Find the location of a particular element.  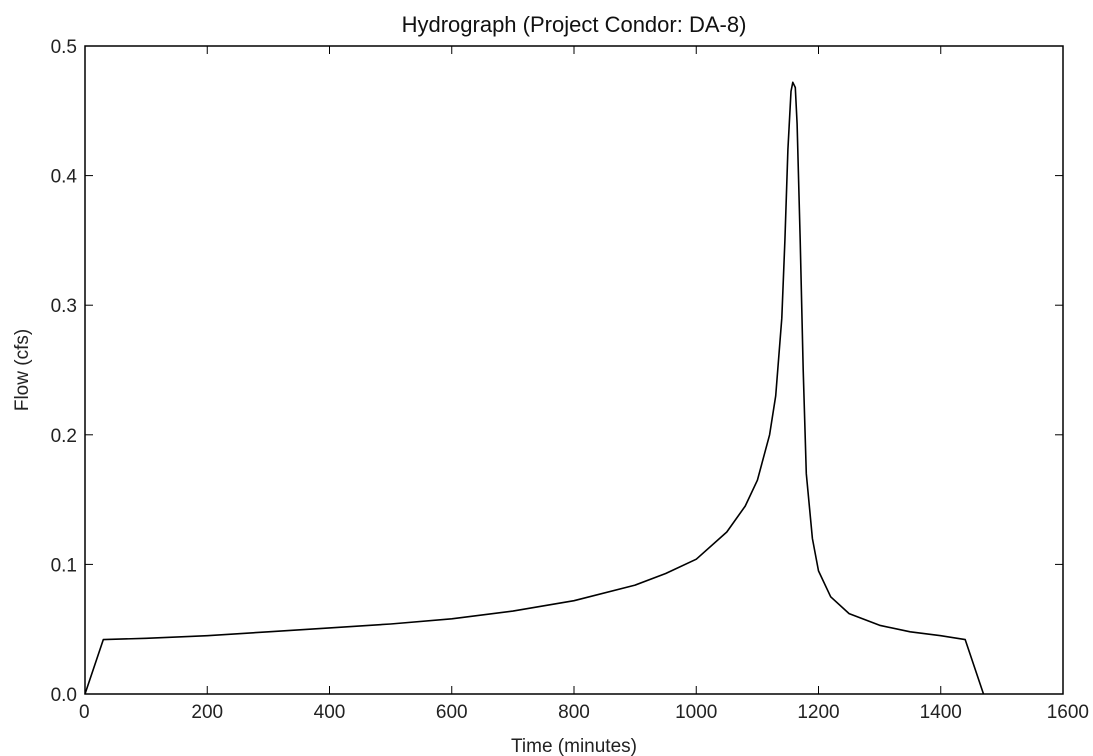

x-tick-label: 1200 is located at coordinates (818, 712).